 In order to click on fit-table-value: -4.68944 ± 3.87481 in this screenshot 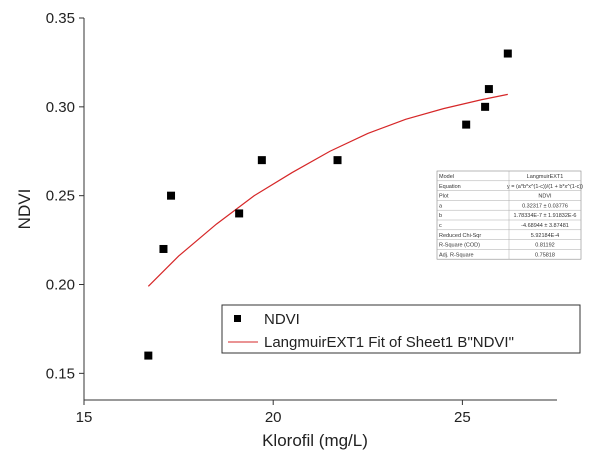, I will do `click(545, 226)`.